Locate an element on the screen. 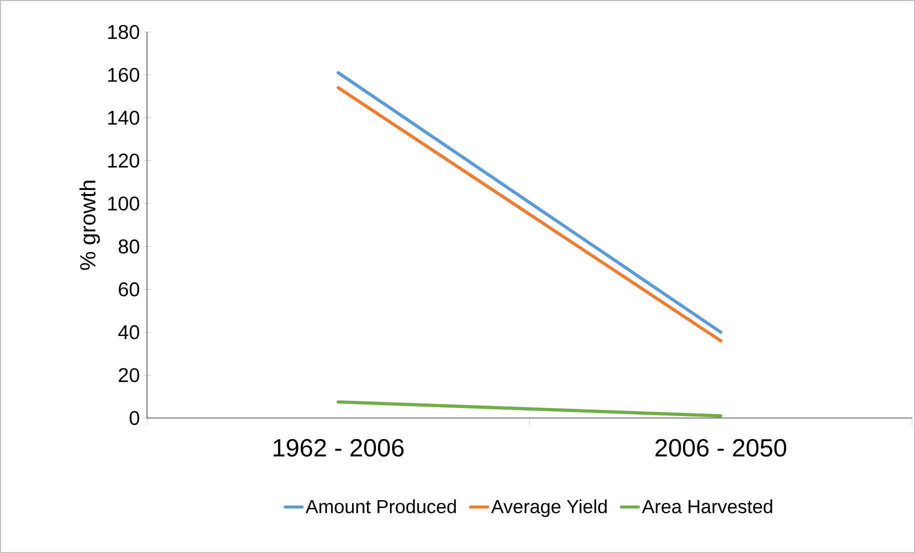 Image resolution: width=915 pixels, height=553 pixels. y-tick-label: 120 is located at coordinates (124, 161).